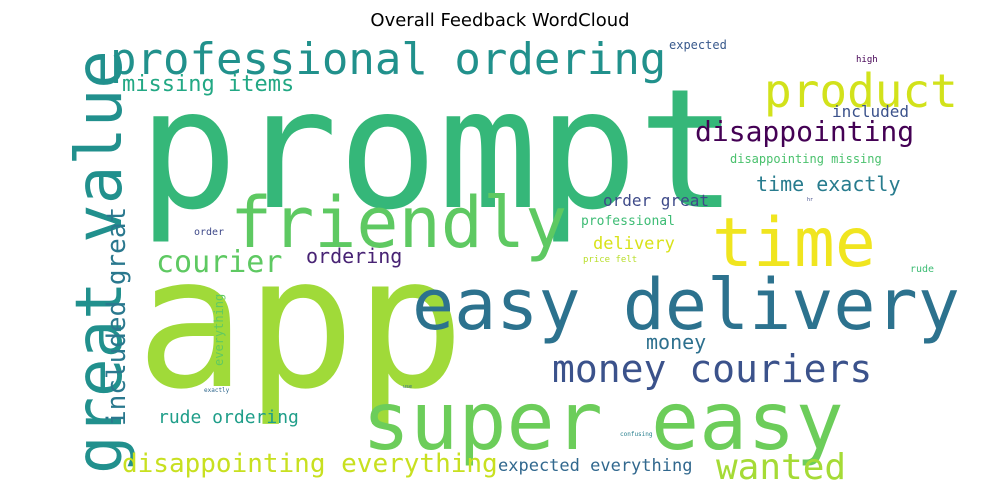  I want to click on word-expected-everything: expected everything, so click(595, 466).